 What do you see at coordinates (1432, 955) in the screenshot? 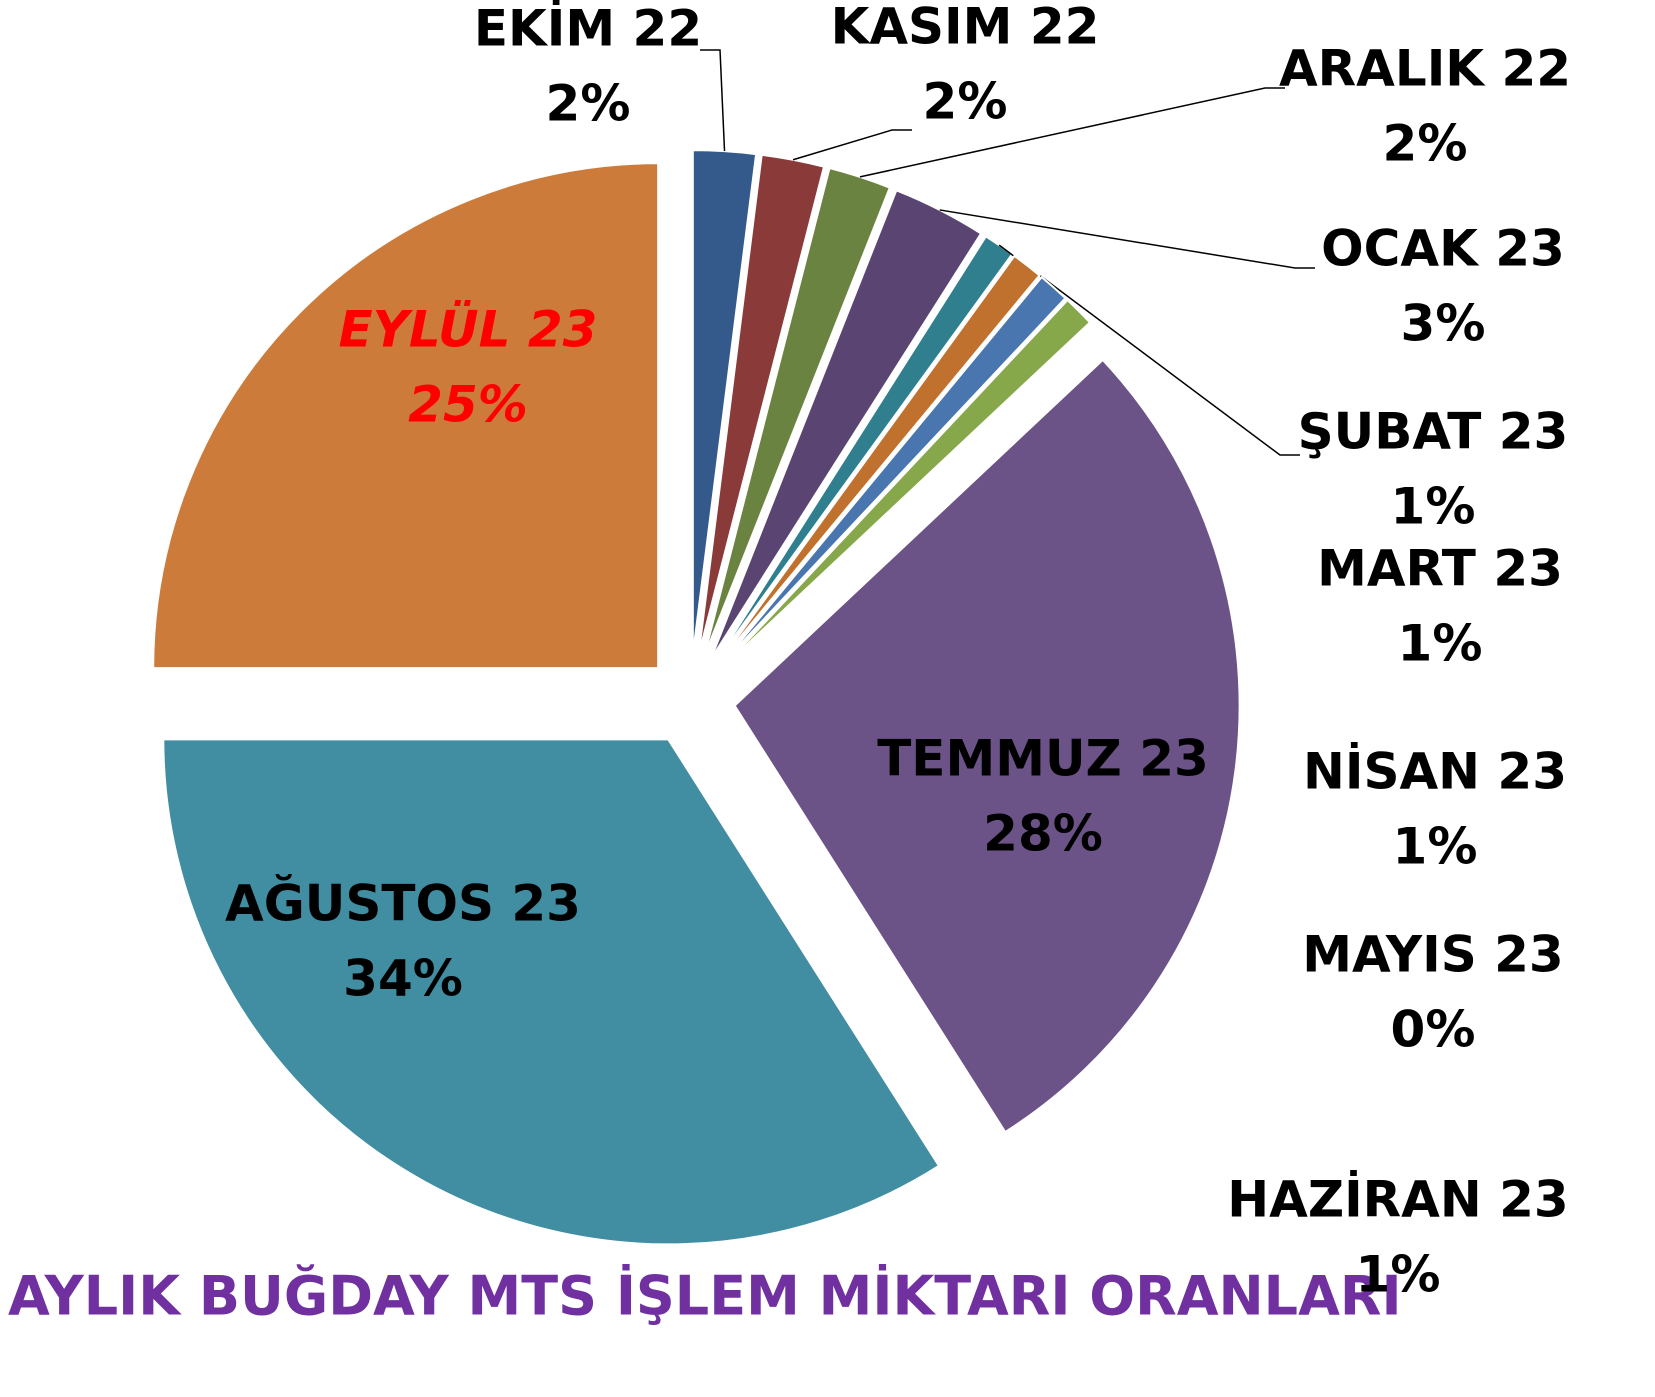
I see `slice-label: MAYIS 23` at bounding box center [1432, 955].